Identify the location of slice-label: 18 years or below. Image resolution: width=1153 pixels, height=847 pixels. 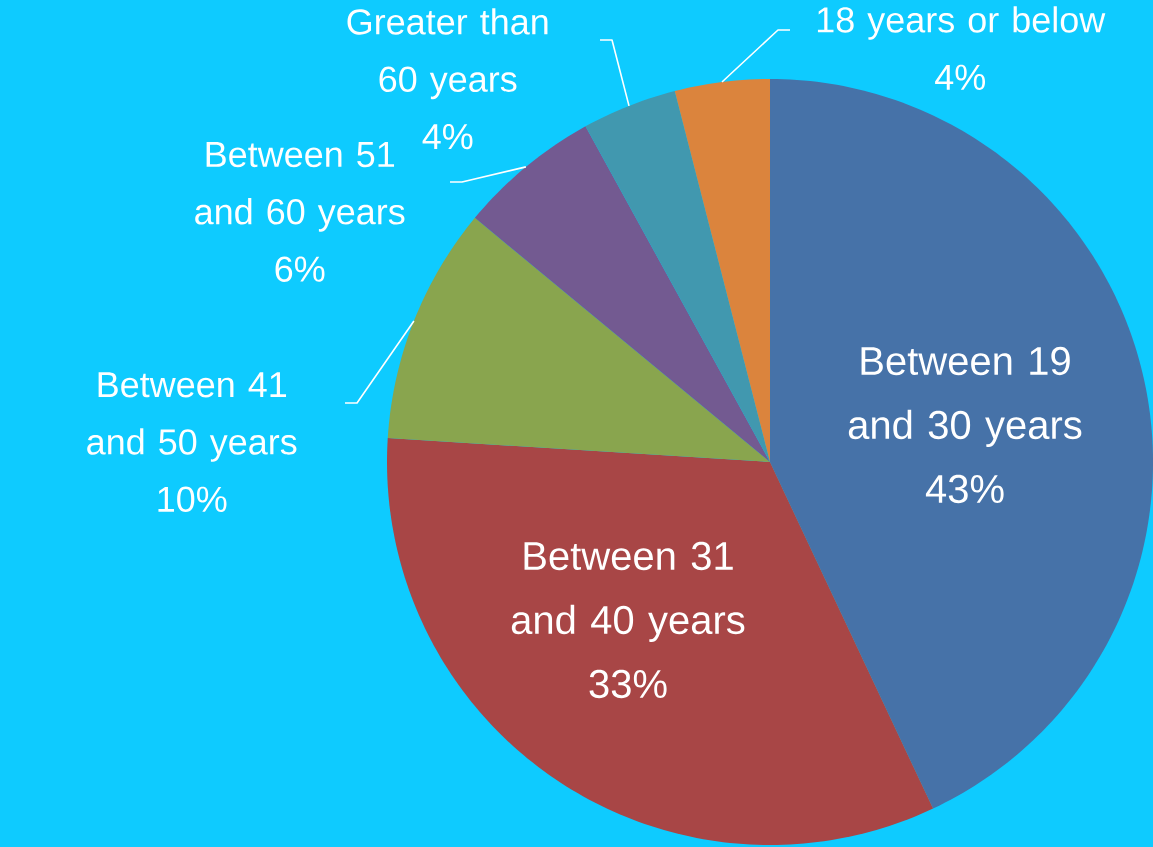
(961, 23).